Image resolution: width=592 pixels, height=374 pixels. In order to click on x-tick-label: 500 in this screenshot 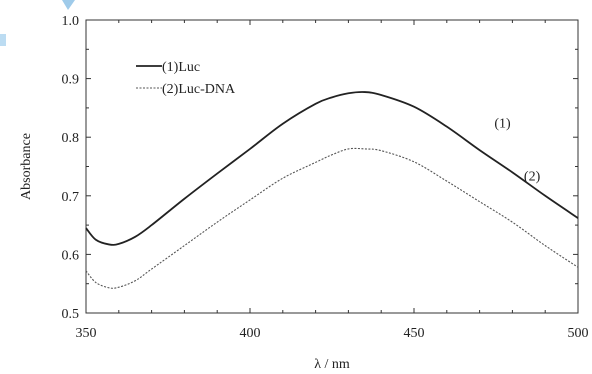, I will do `click(578, 333)`.